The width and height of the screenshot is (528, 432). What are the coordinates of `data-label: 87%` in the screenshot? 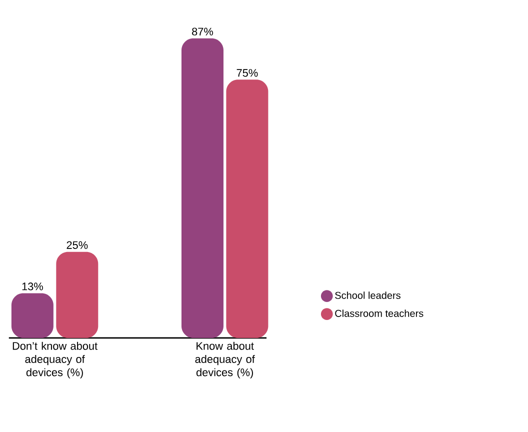 It's located at (203, 32).